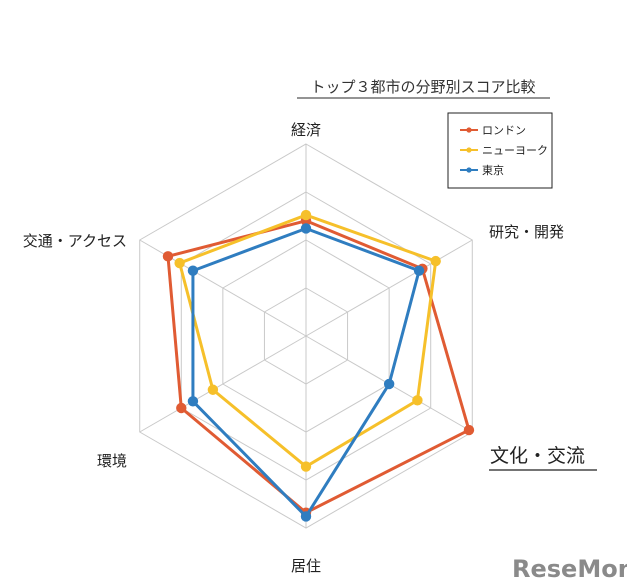 The image size is (627, 584). Describe the element at coordinates (469, 170) in the screenshot. I see `legend-marker-tokyo` at that location.